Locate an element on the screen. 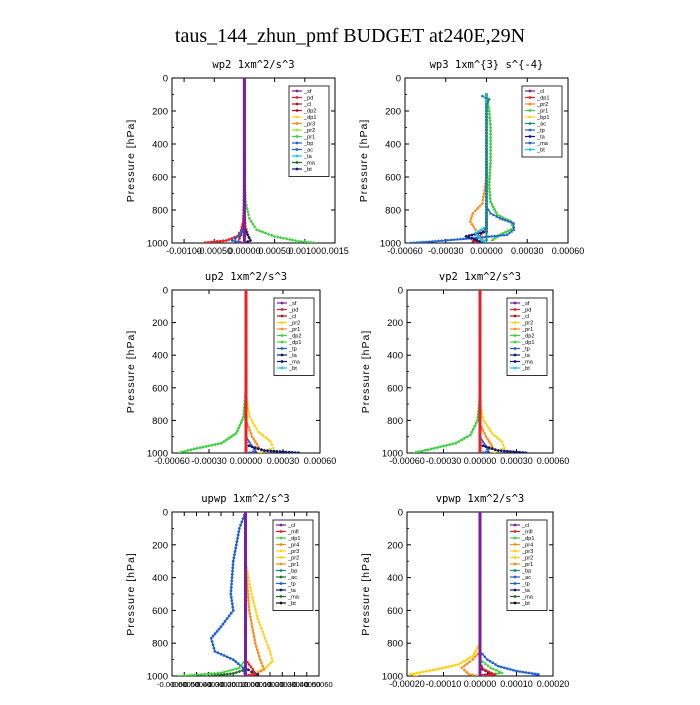 The height and width of the screenshot is (705, 700). panel-title: wp3 1xm^{3} s^{-4} is located at coordinates (487, 65).